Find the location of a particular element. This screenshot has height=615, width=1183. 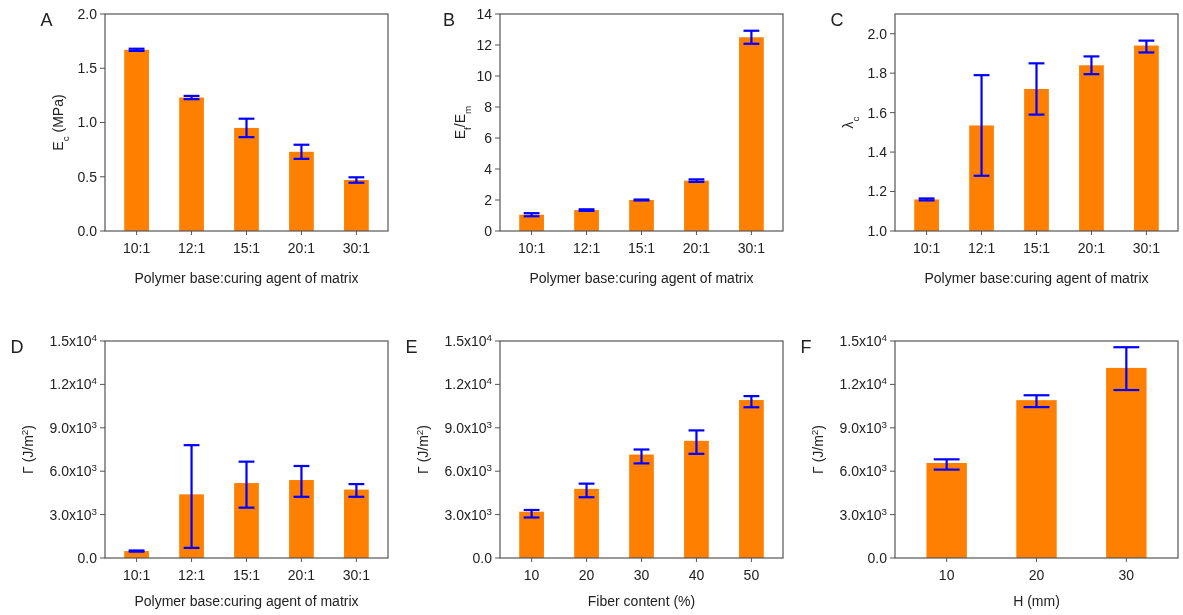

x-axis-title: H (mm) is located at coordinates (1036, 601).